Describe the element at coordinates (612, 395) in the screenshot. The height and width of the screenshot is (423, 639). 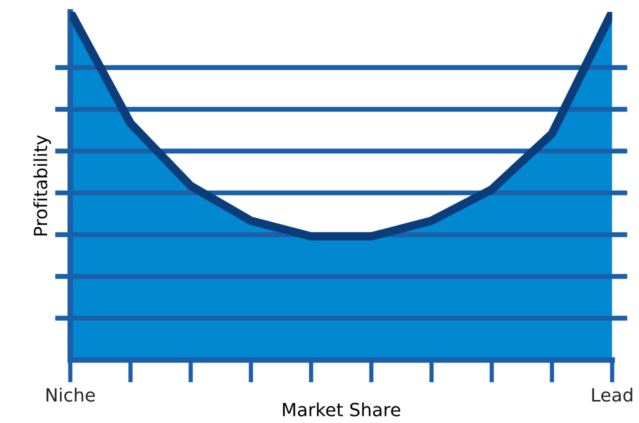
I see `x-tick-label: Lead` at that location.